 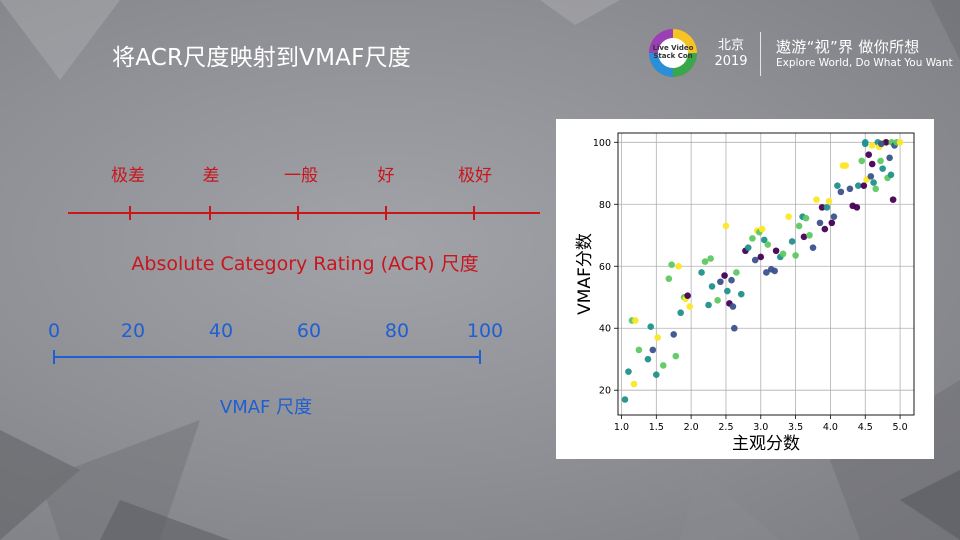 I want to click on logo-year: 2019, so click(x=731, y=61).